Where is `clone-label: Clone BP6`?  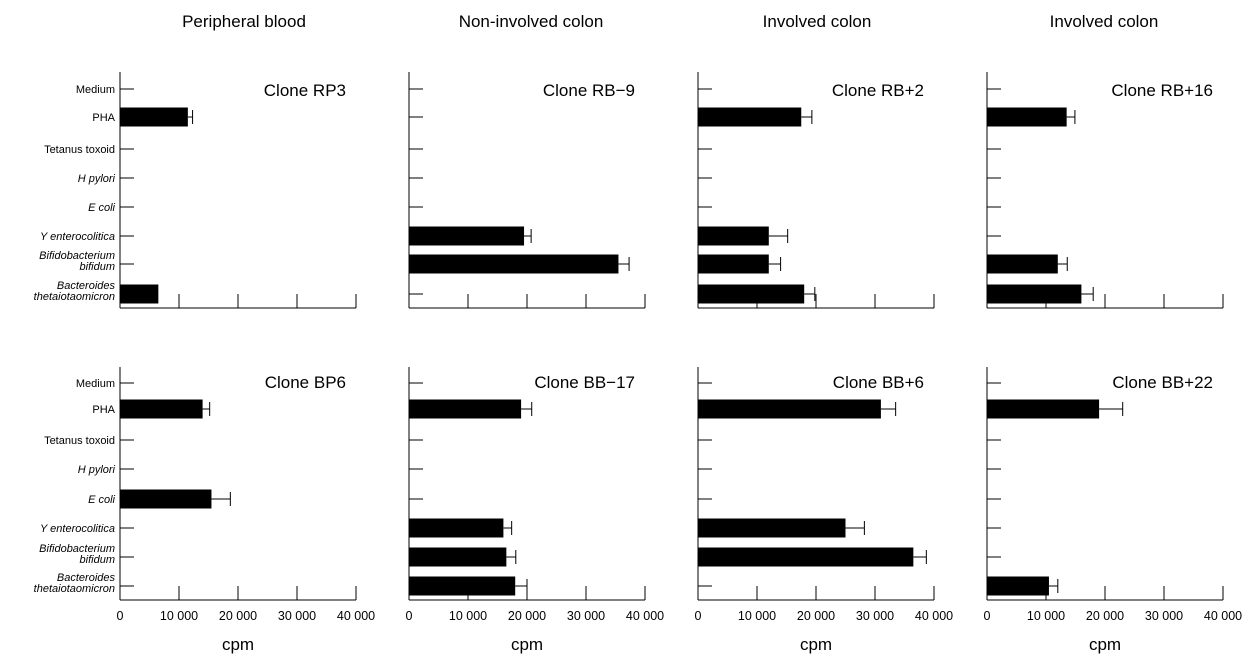 clone-label: Clone BP6 is located at coordinates (305, 382).